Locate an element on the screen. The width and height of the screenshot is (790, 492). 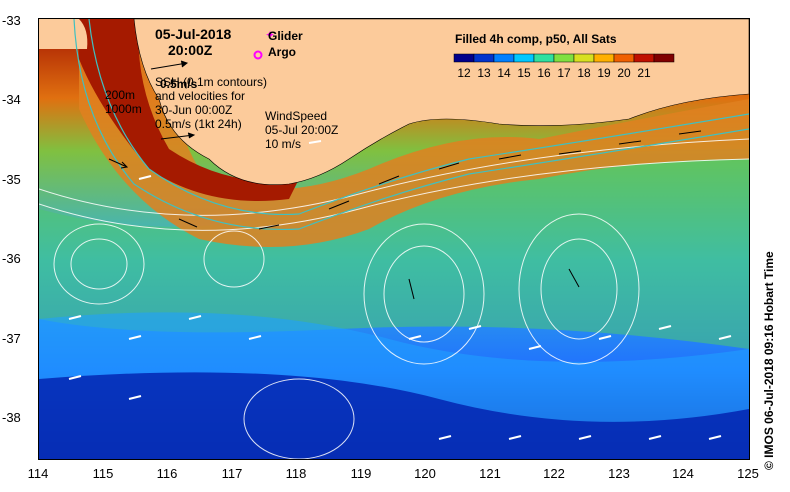
lat-tick: -35 is located at coordinates (11, 179).